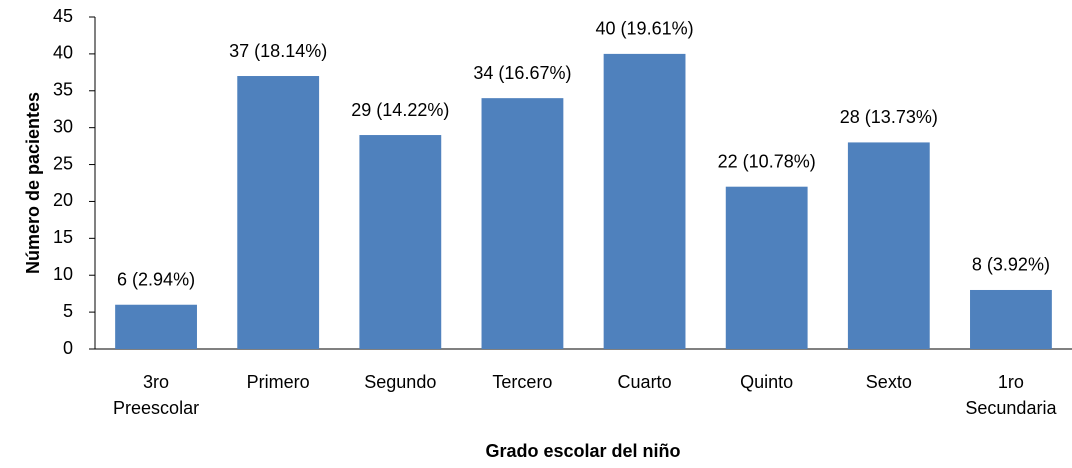 The image size is (1072, 468). Describe the element at coordinates (63, 274) in the screenshot. I see `y-tick-label: 10` at that location.